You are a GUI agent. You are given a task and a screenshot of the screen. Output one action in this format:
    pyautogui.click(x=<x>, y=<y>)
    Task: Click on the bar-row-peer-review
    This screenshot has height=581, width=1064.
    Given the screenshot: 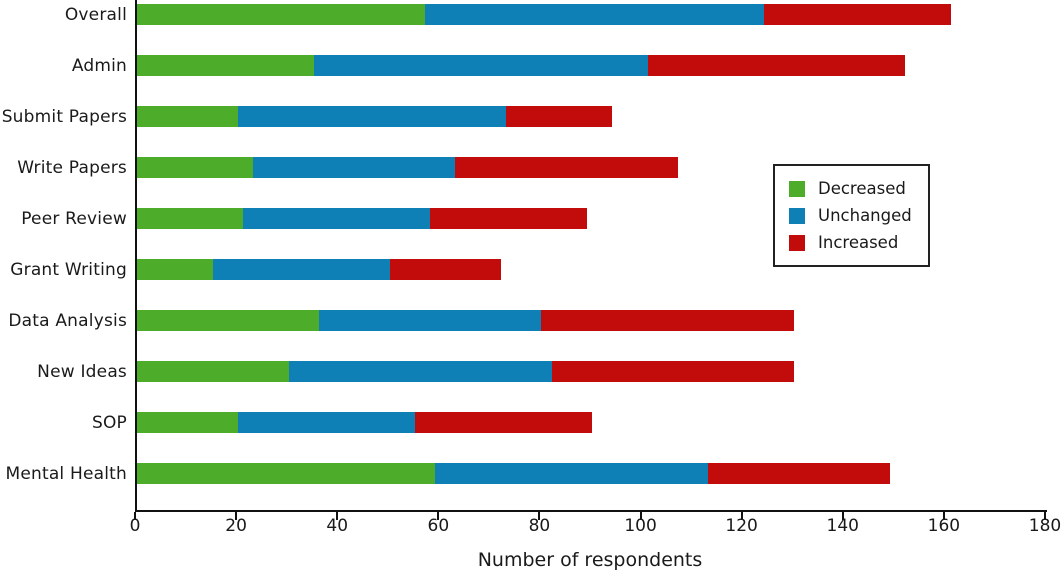 What is the action you would take?
    pyautogui.click(x=362, y=219)
    